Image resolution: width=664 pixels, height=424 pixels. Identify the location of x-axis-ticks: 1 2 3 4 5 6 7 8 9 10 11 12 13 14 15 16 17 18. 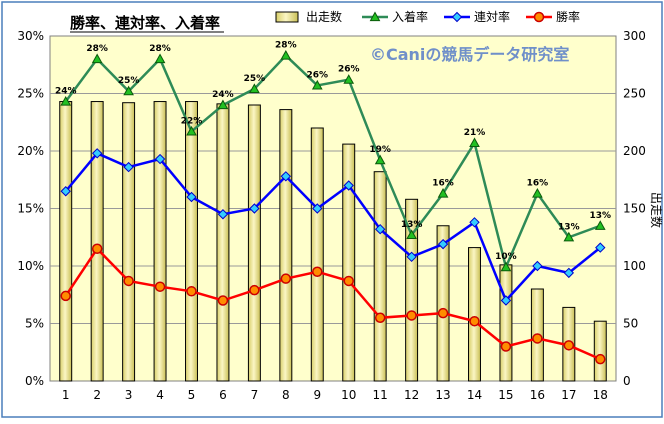
(335, 395).